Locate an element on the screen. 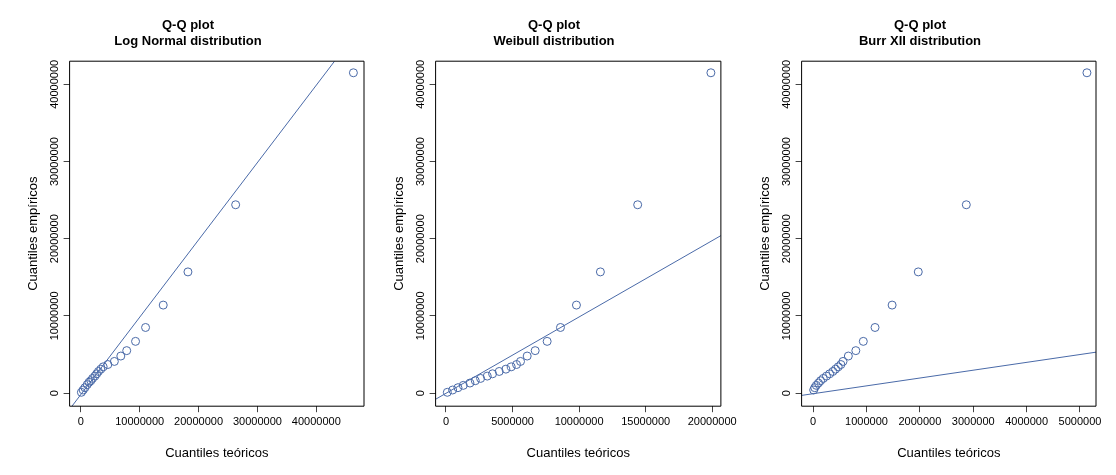 This screenshot has height=475, width=1116. chart-subtitle: Log Normal distribution is located at coordinates (188, 40).